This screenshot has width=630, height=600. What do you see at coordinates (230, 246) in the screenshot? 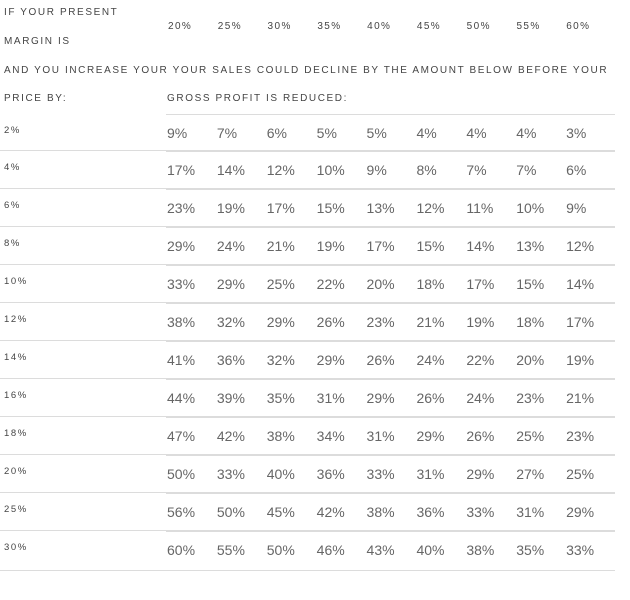
I see `table-cell: 24%` at bounding box center [230, 246].